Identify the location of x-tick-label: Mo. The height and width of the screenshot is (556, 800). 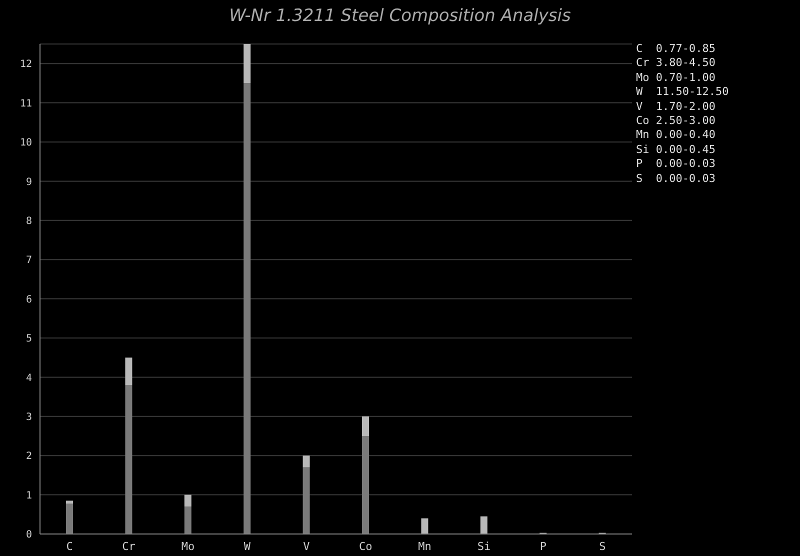
(188, 546).